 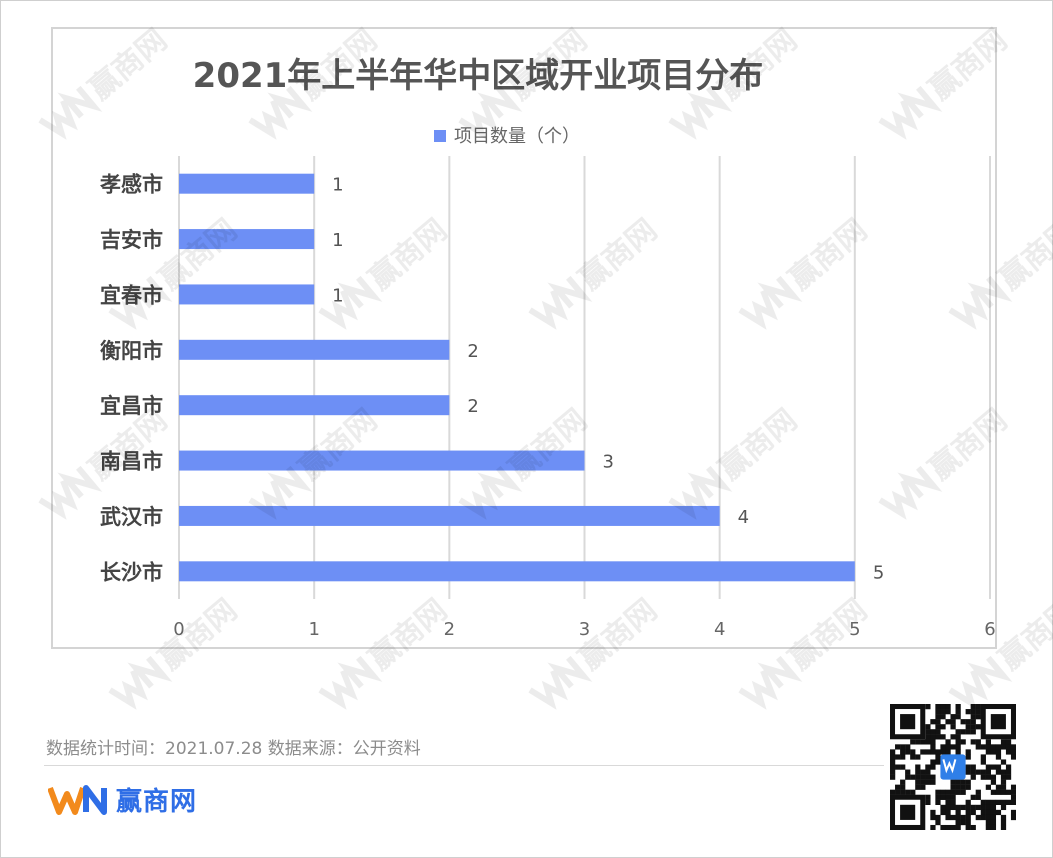 I want to click on x-tick-label: 2, so click(x=449, y=629).